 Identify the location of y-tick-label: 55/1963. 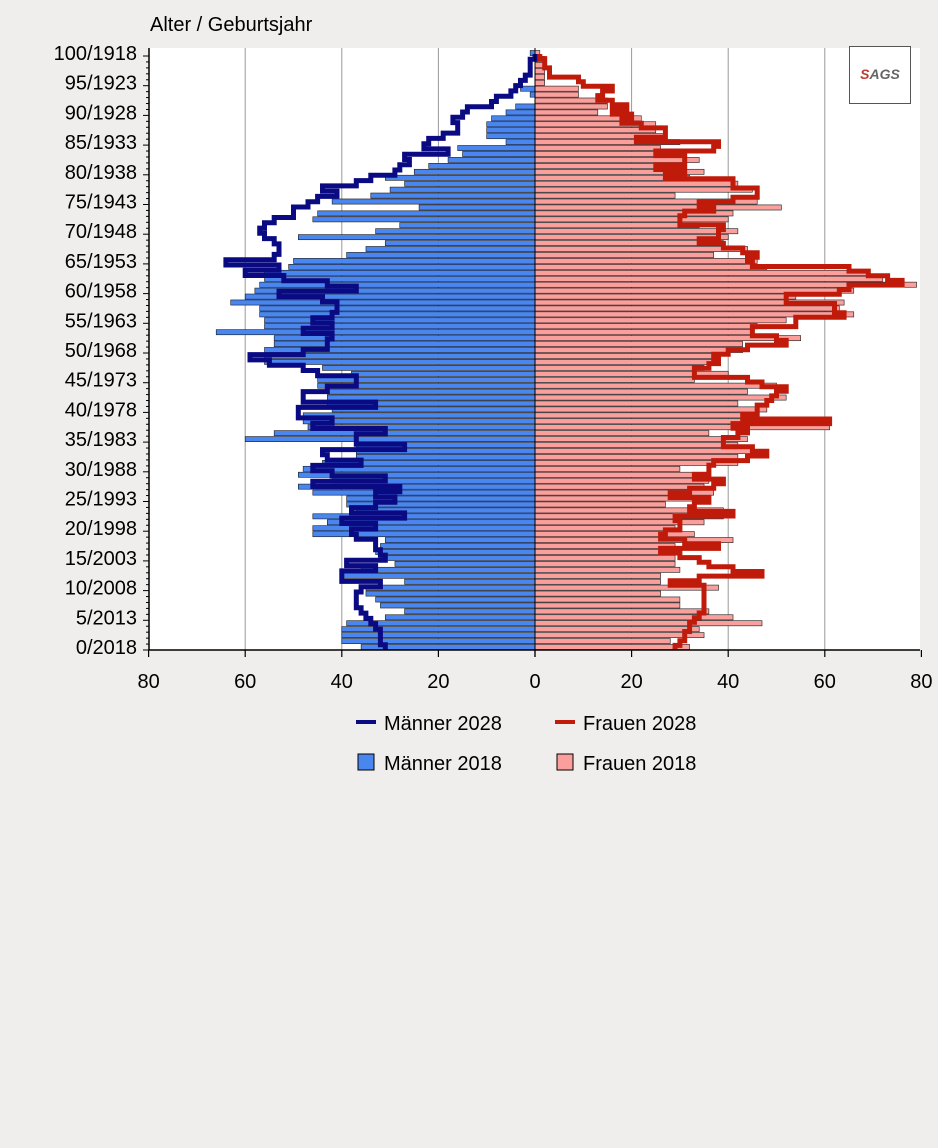
(101, 321).